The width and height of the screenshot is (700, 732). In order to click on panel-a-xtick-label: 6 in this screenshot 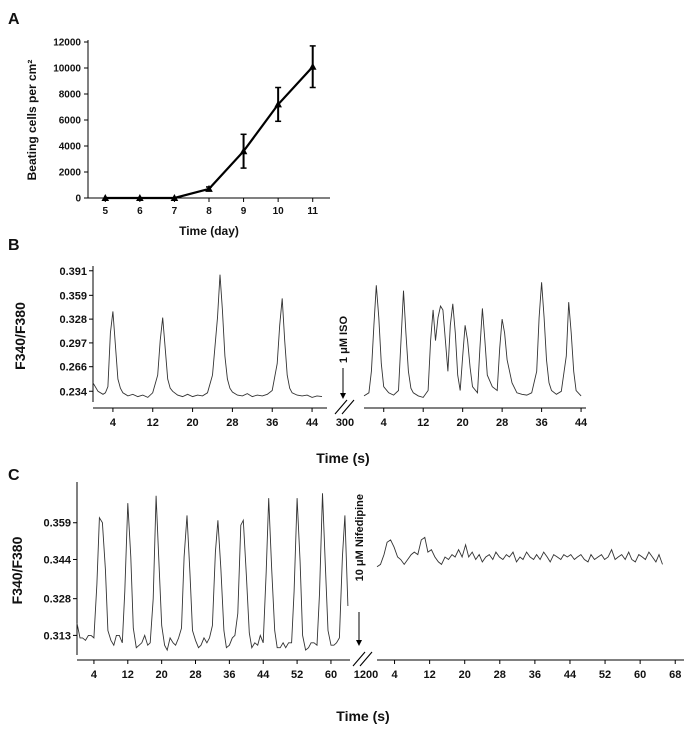, I will do `click(140, 211)`.